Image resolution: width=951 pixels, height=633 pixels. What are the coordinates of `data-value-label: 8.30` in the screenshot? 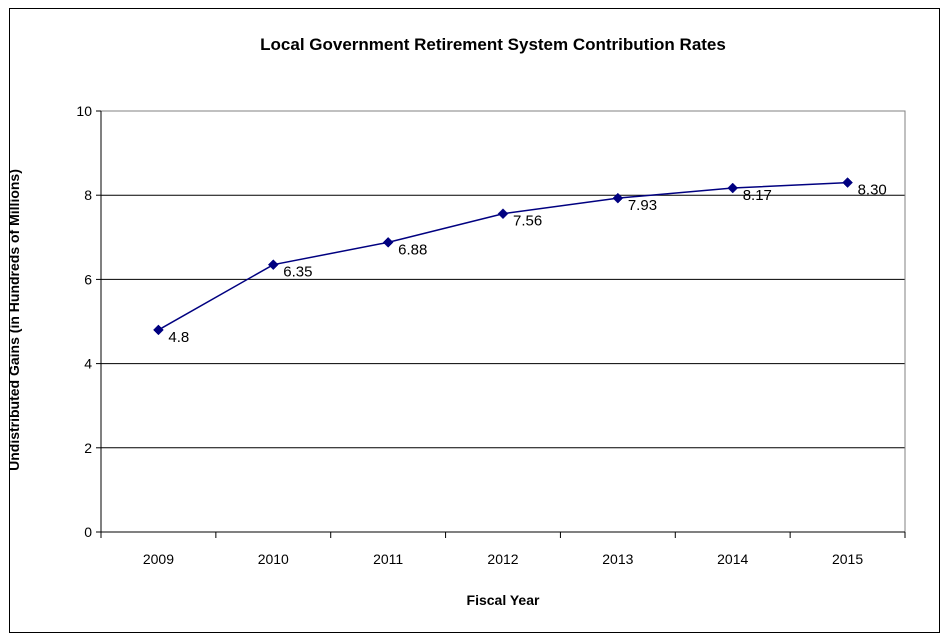 It's located at (872, 190).